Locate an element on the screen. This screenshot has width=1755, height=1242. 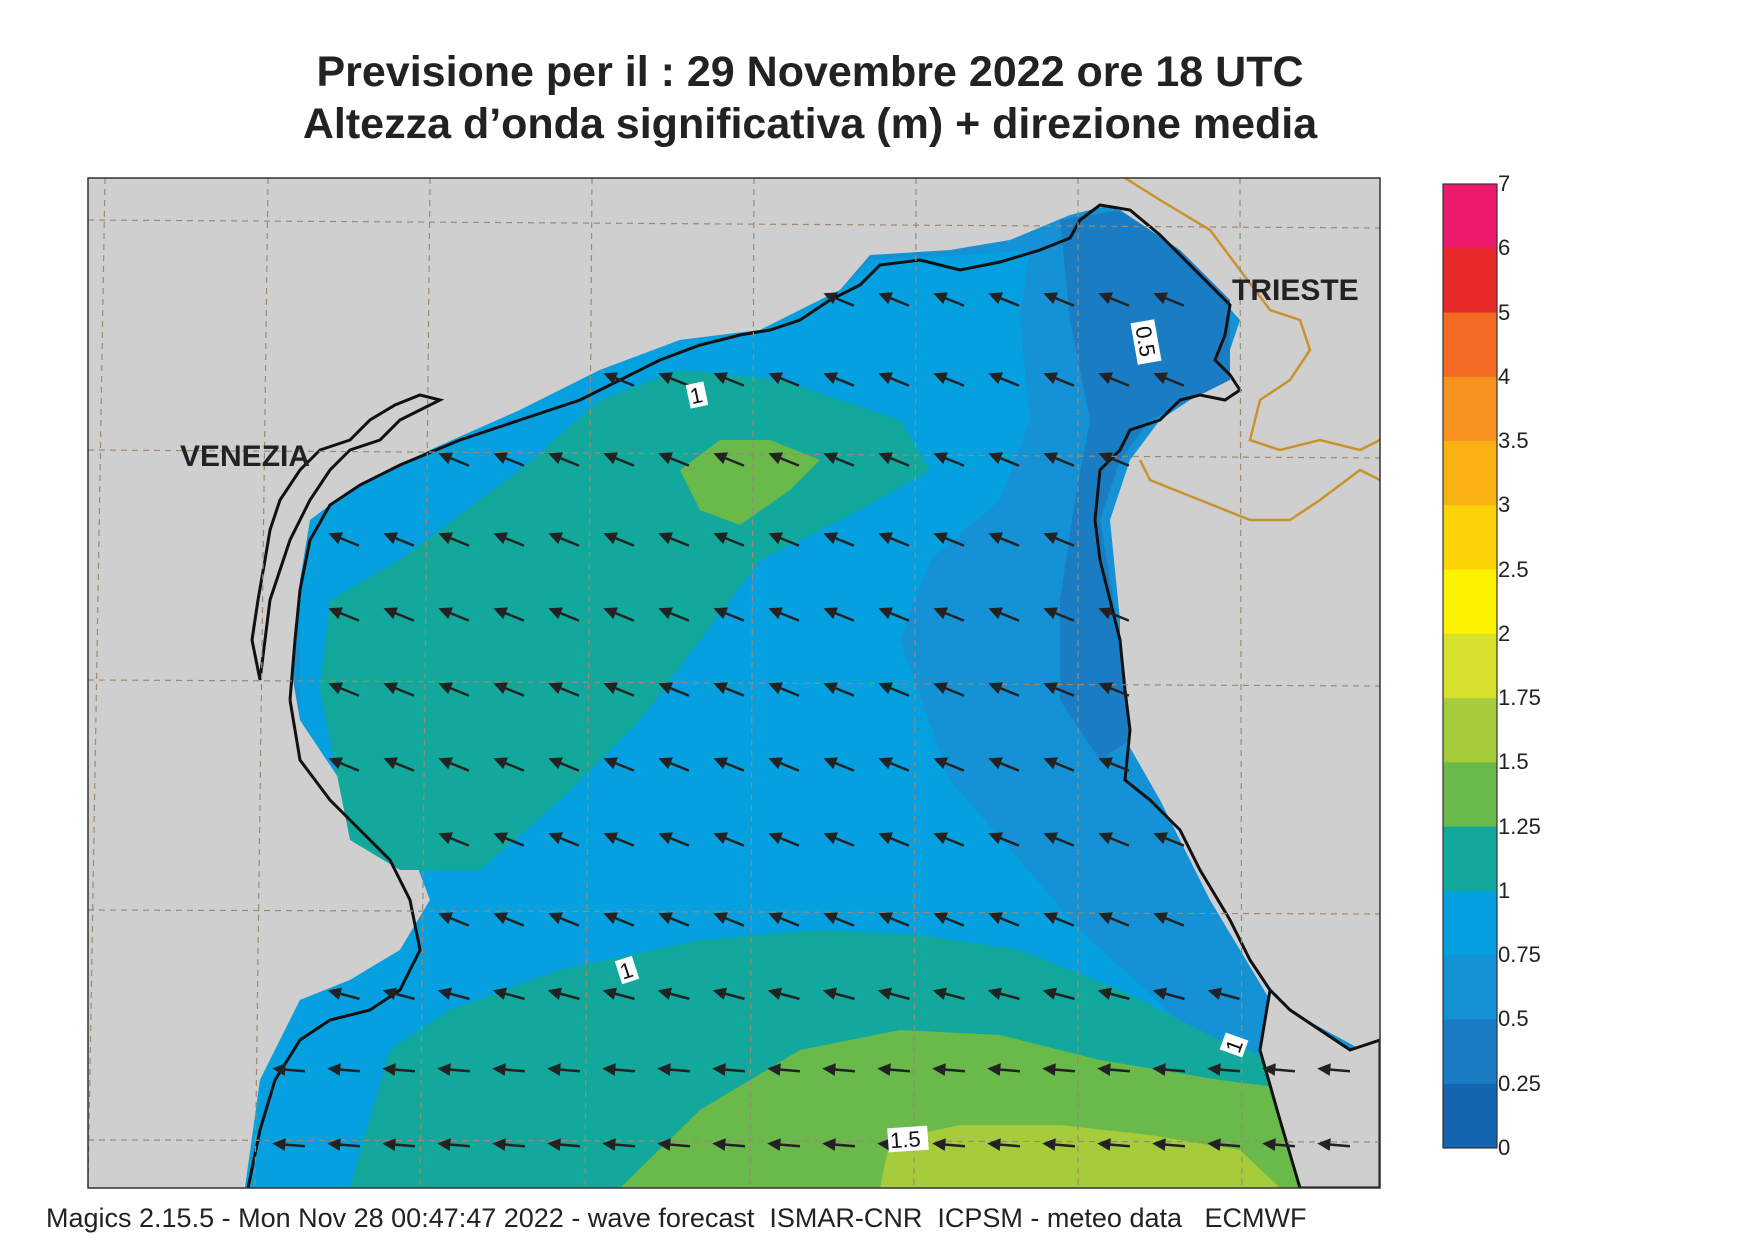
colorbar is located at coordinates (1470, 666).